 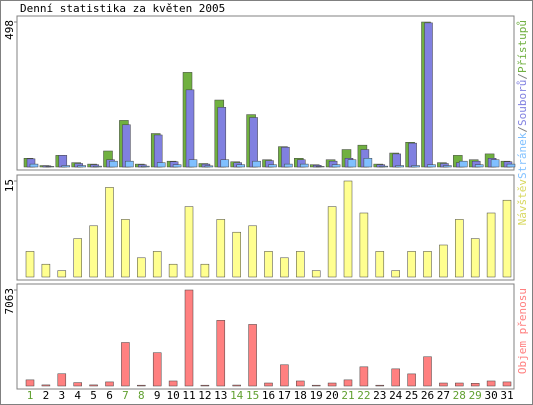 I want to click on x-tick-label: 6, so click(x=109, y=395).